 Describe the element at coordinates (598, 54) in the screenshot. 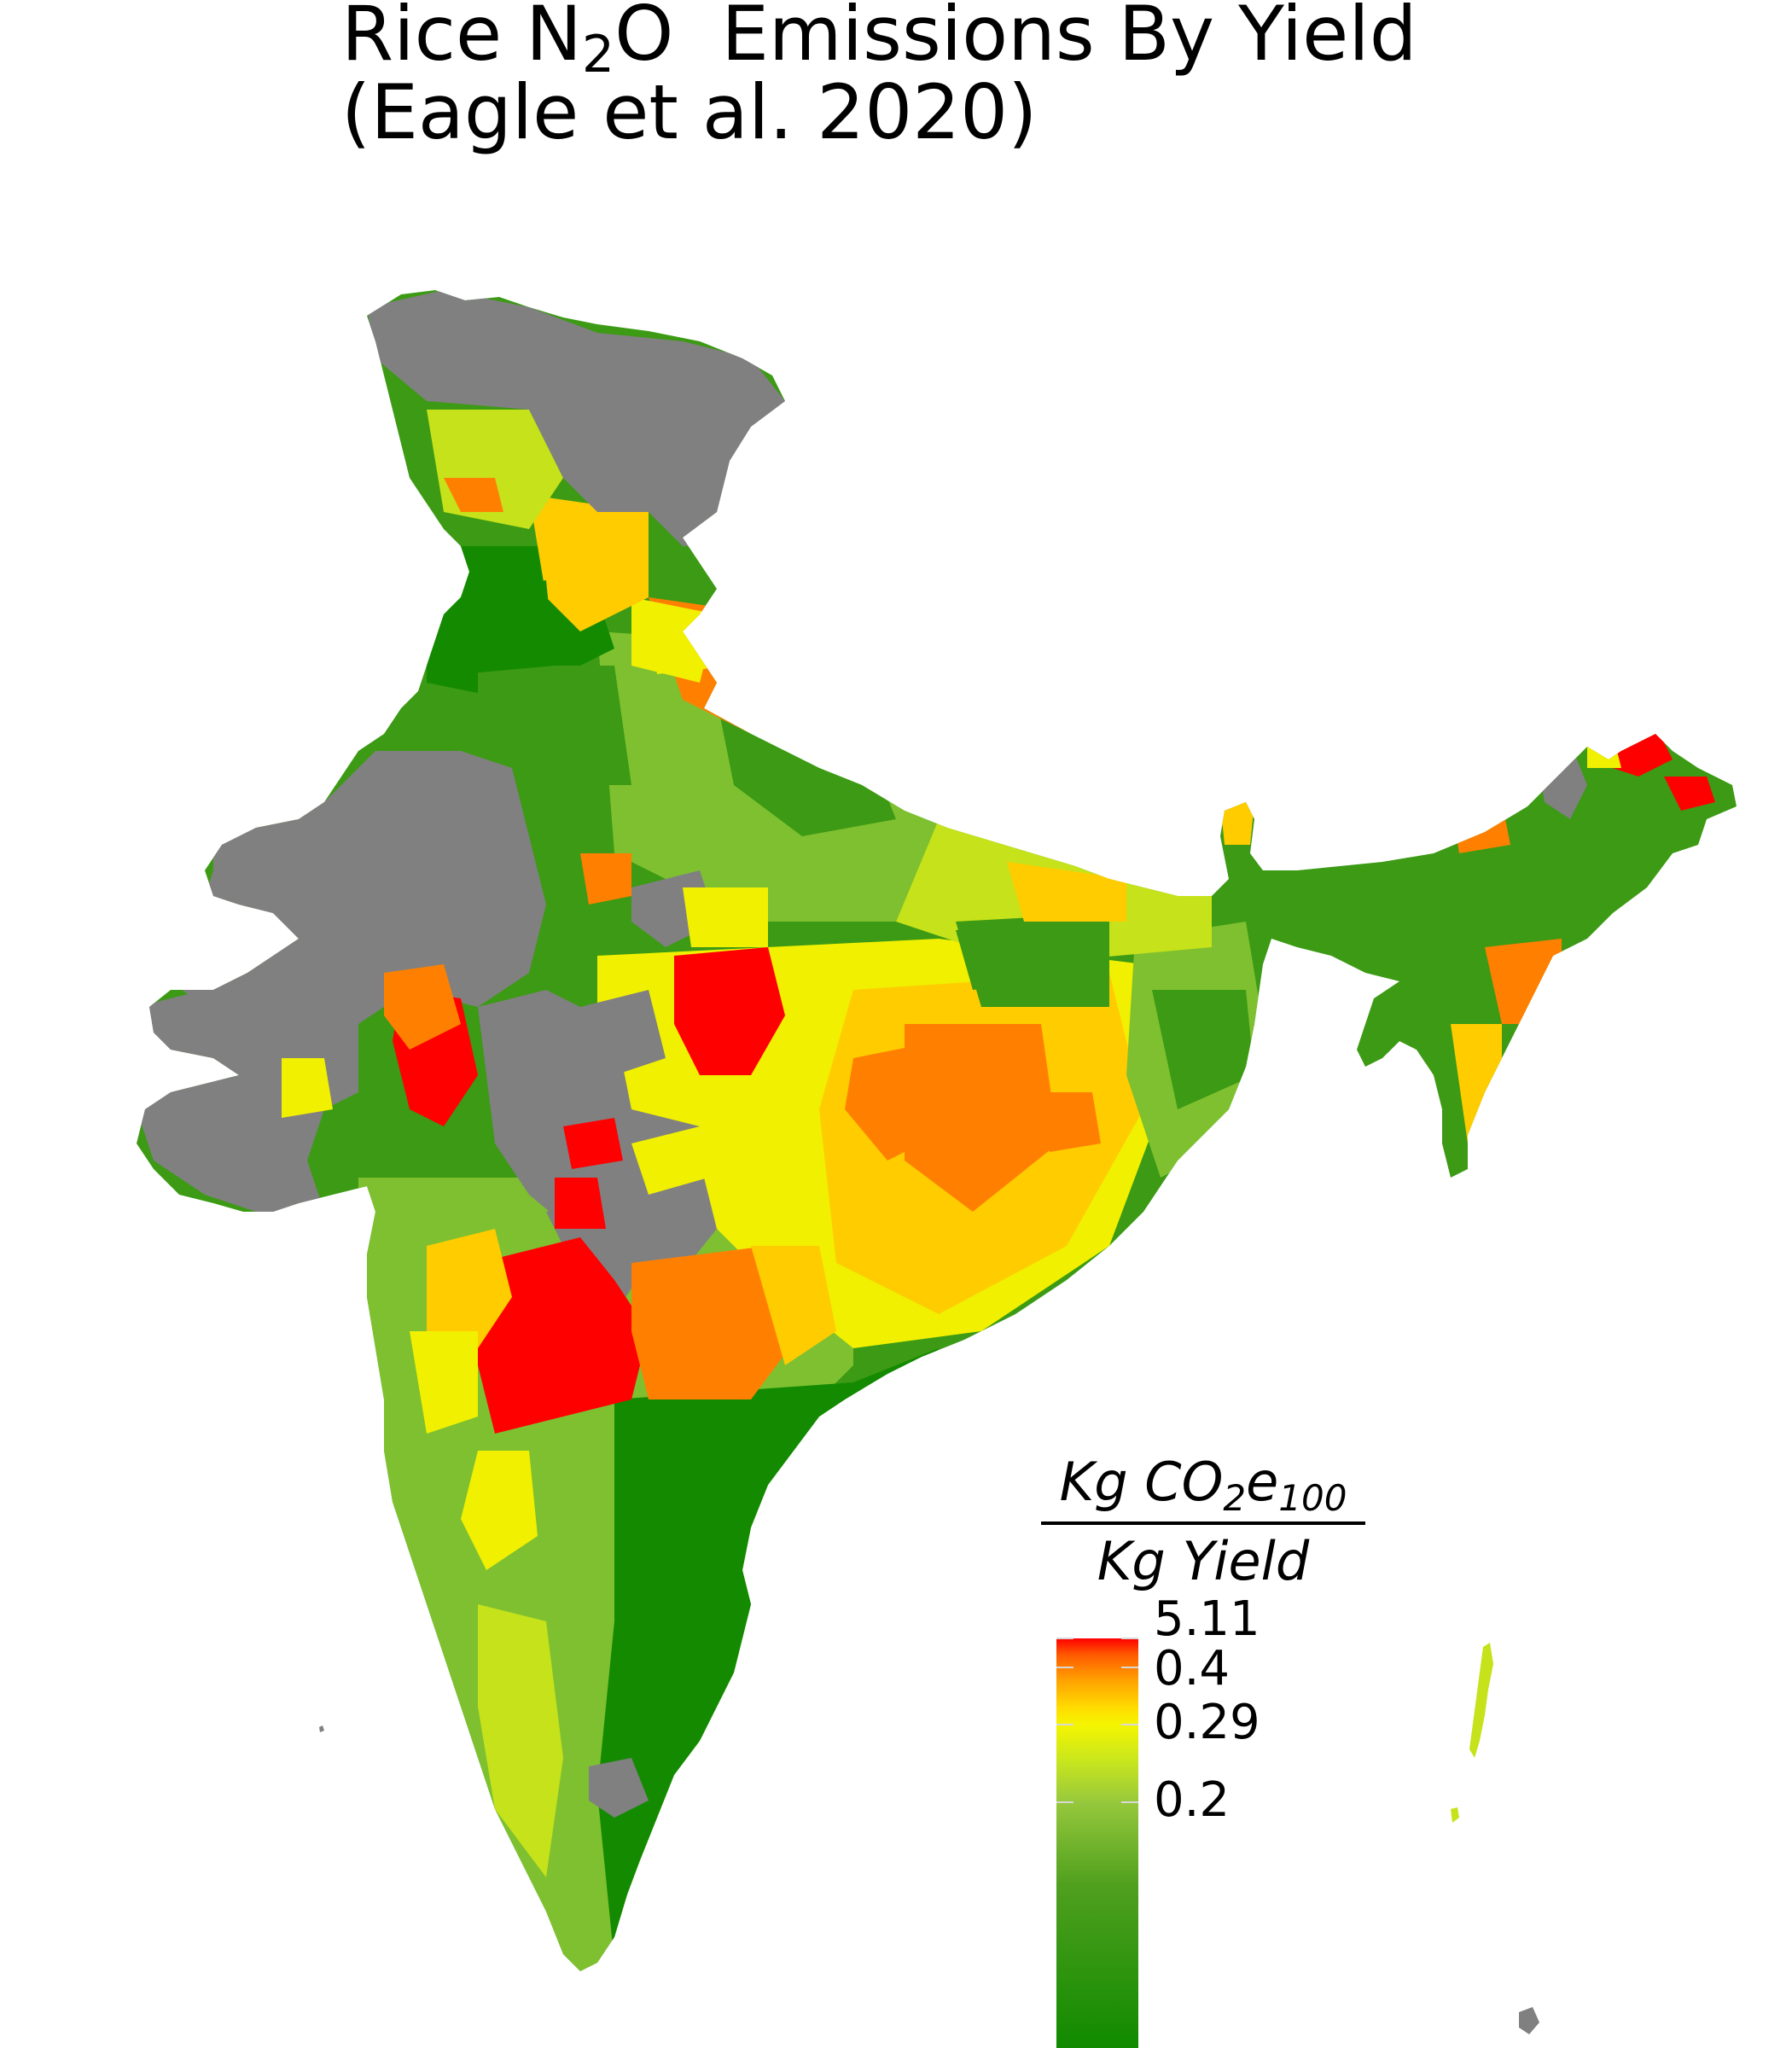

I see `title-subscript: 2` at that location.